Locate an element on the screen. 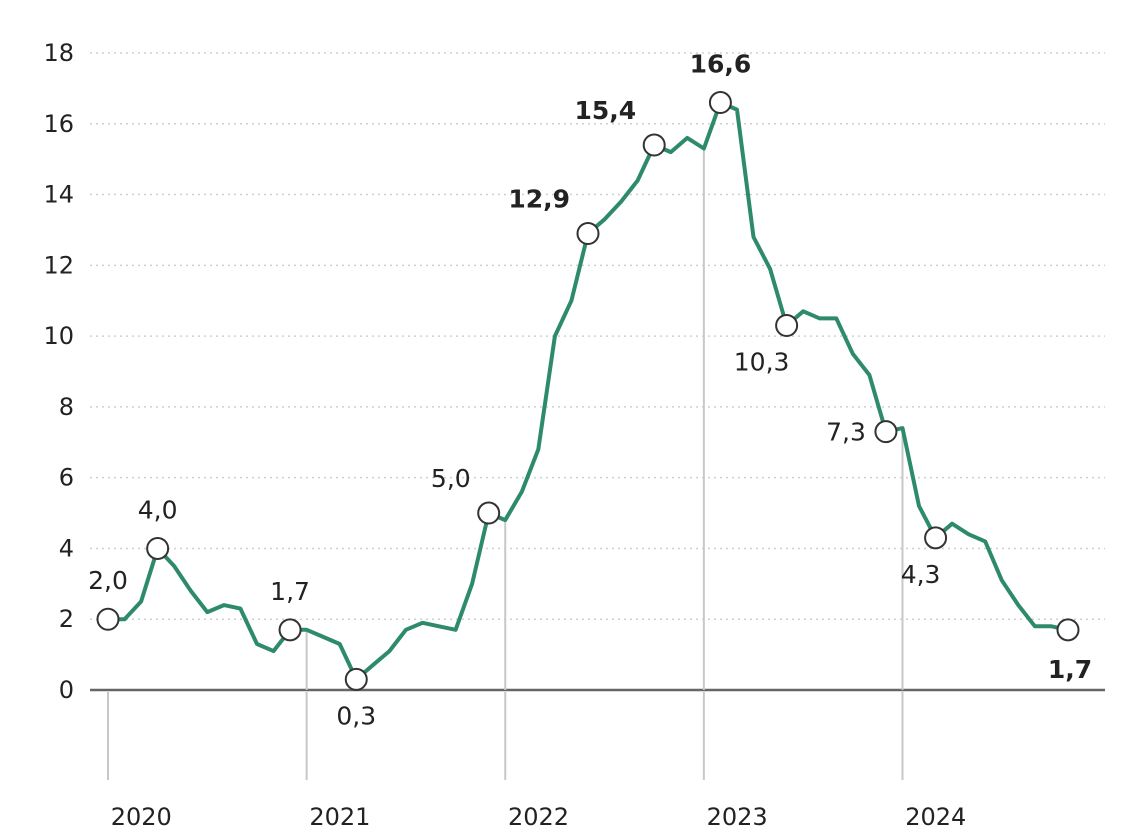  y-tick-label: 12 is located at coordinates (58, 265).